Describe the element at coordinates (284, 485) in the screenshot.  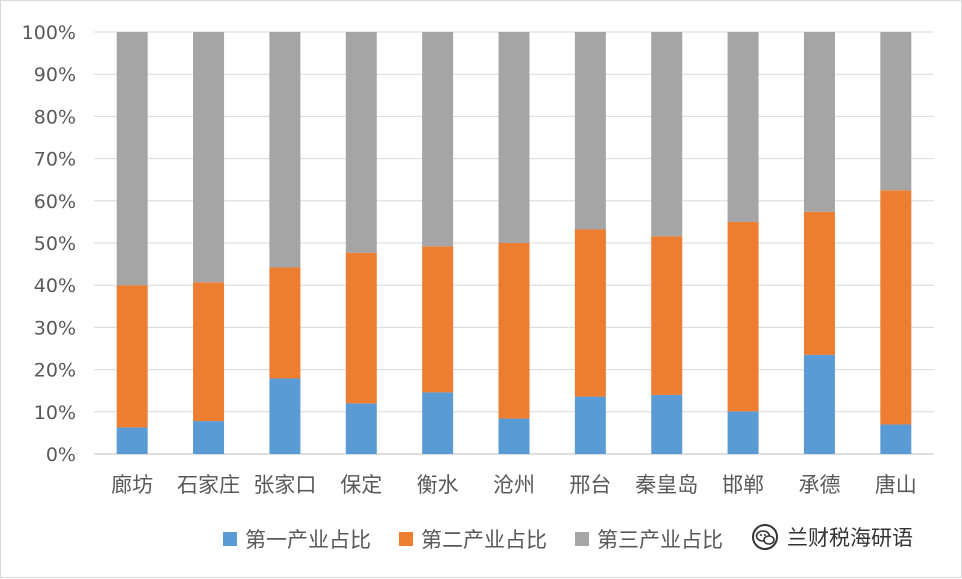
I see `x-category-label: 张家口` at that location.